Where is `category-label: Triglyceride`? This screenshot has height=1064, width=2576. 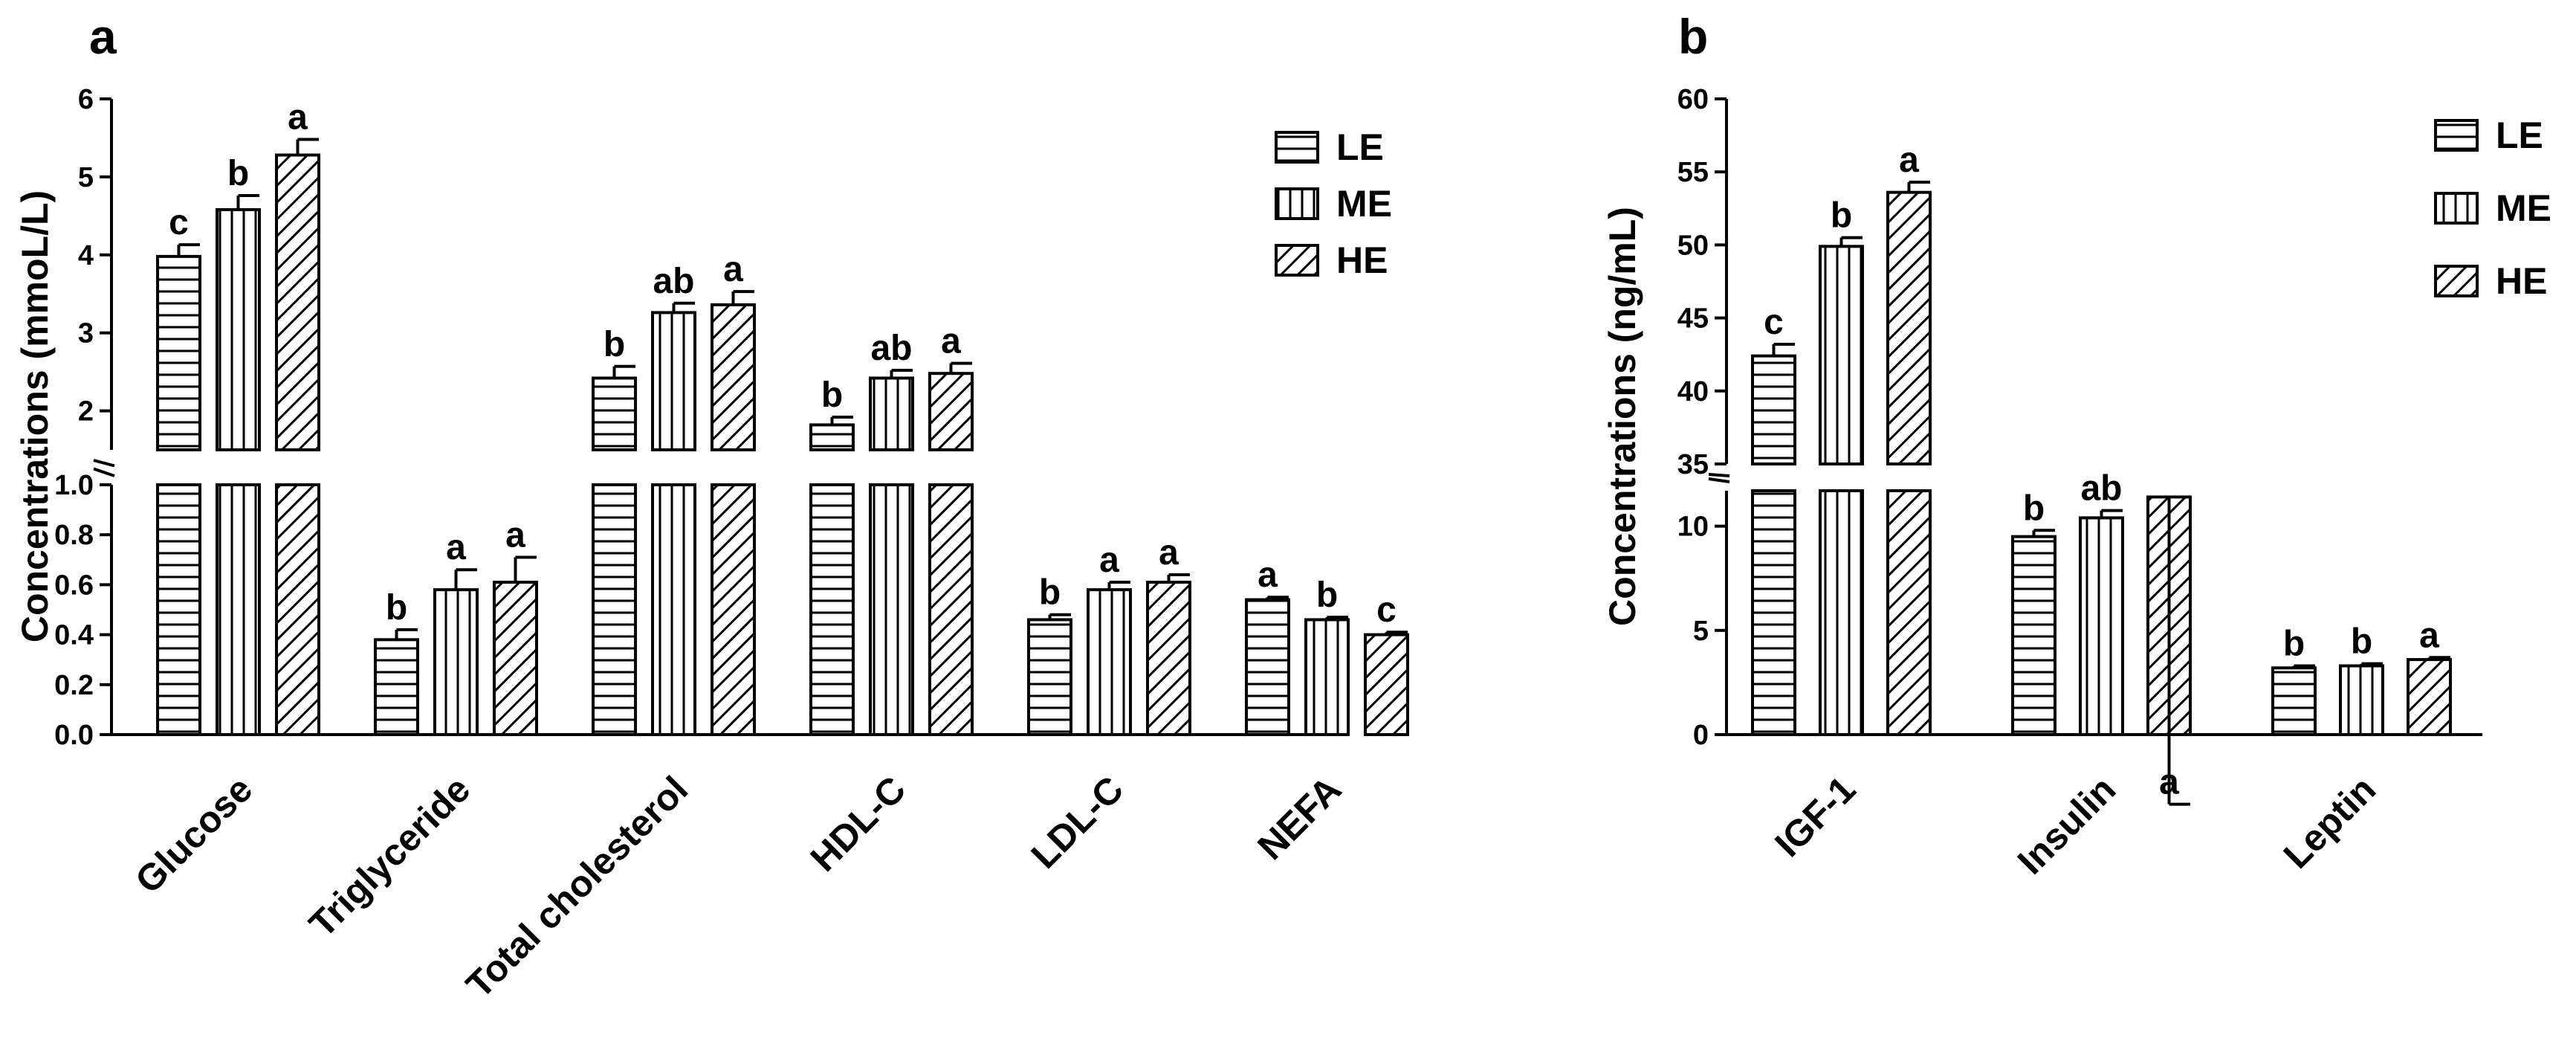 category-label: Triglyceride is located at coordinates (390, 856).